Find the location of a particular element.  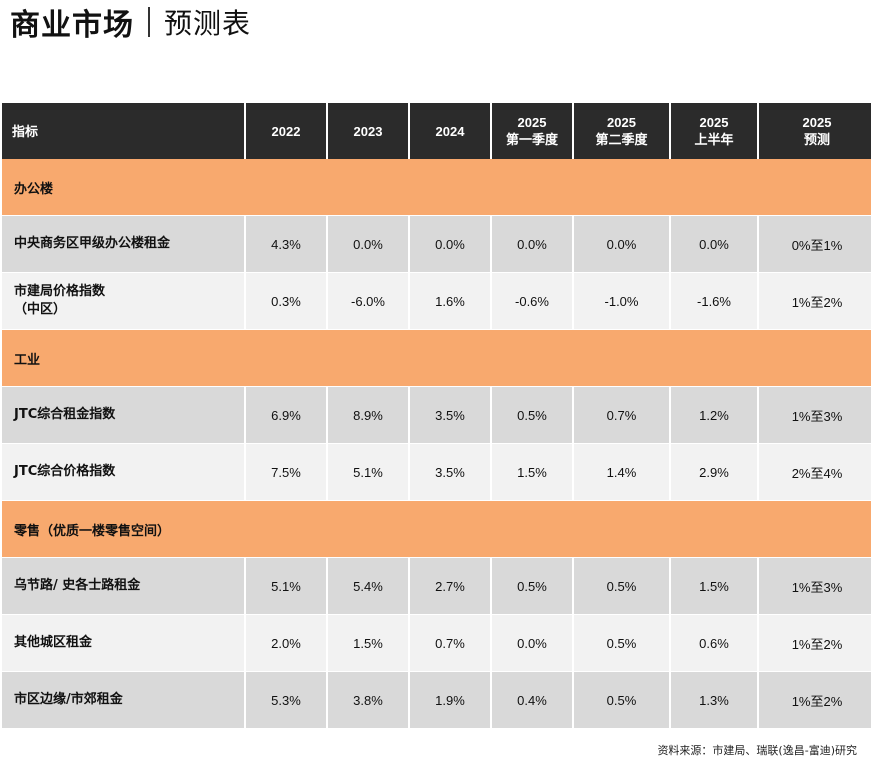

table-cell: 4.3% is located at coordinates (286, 244).